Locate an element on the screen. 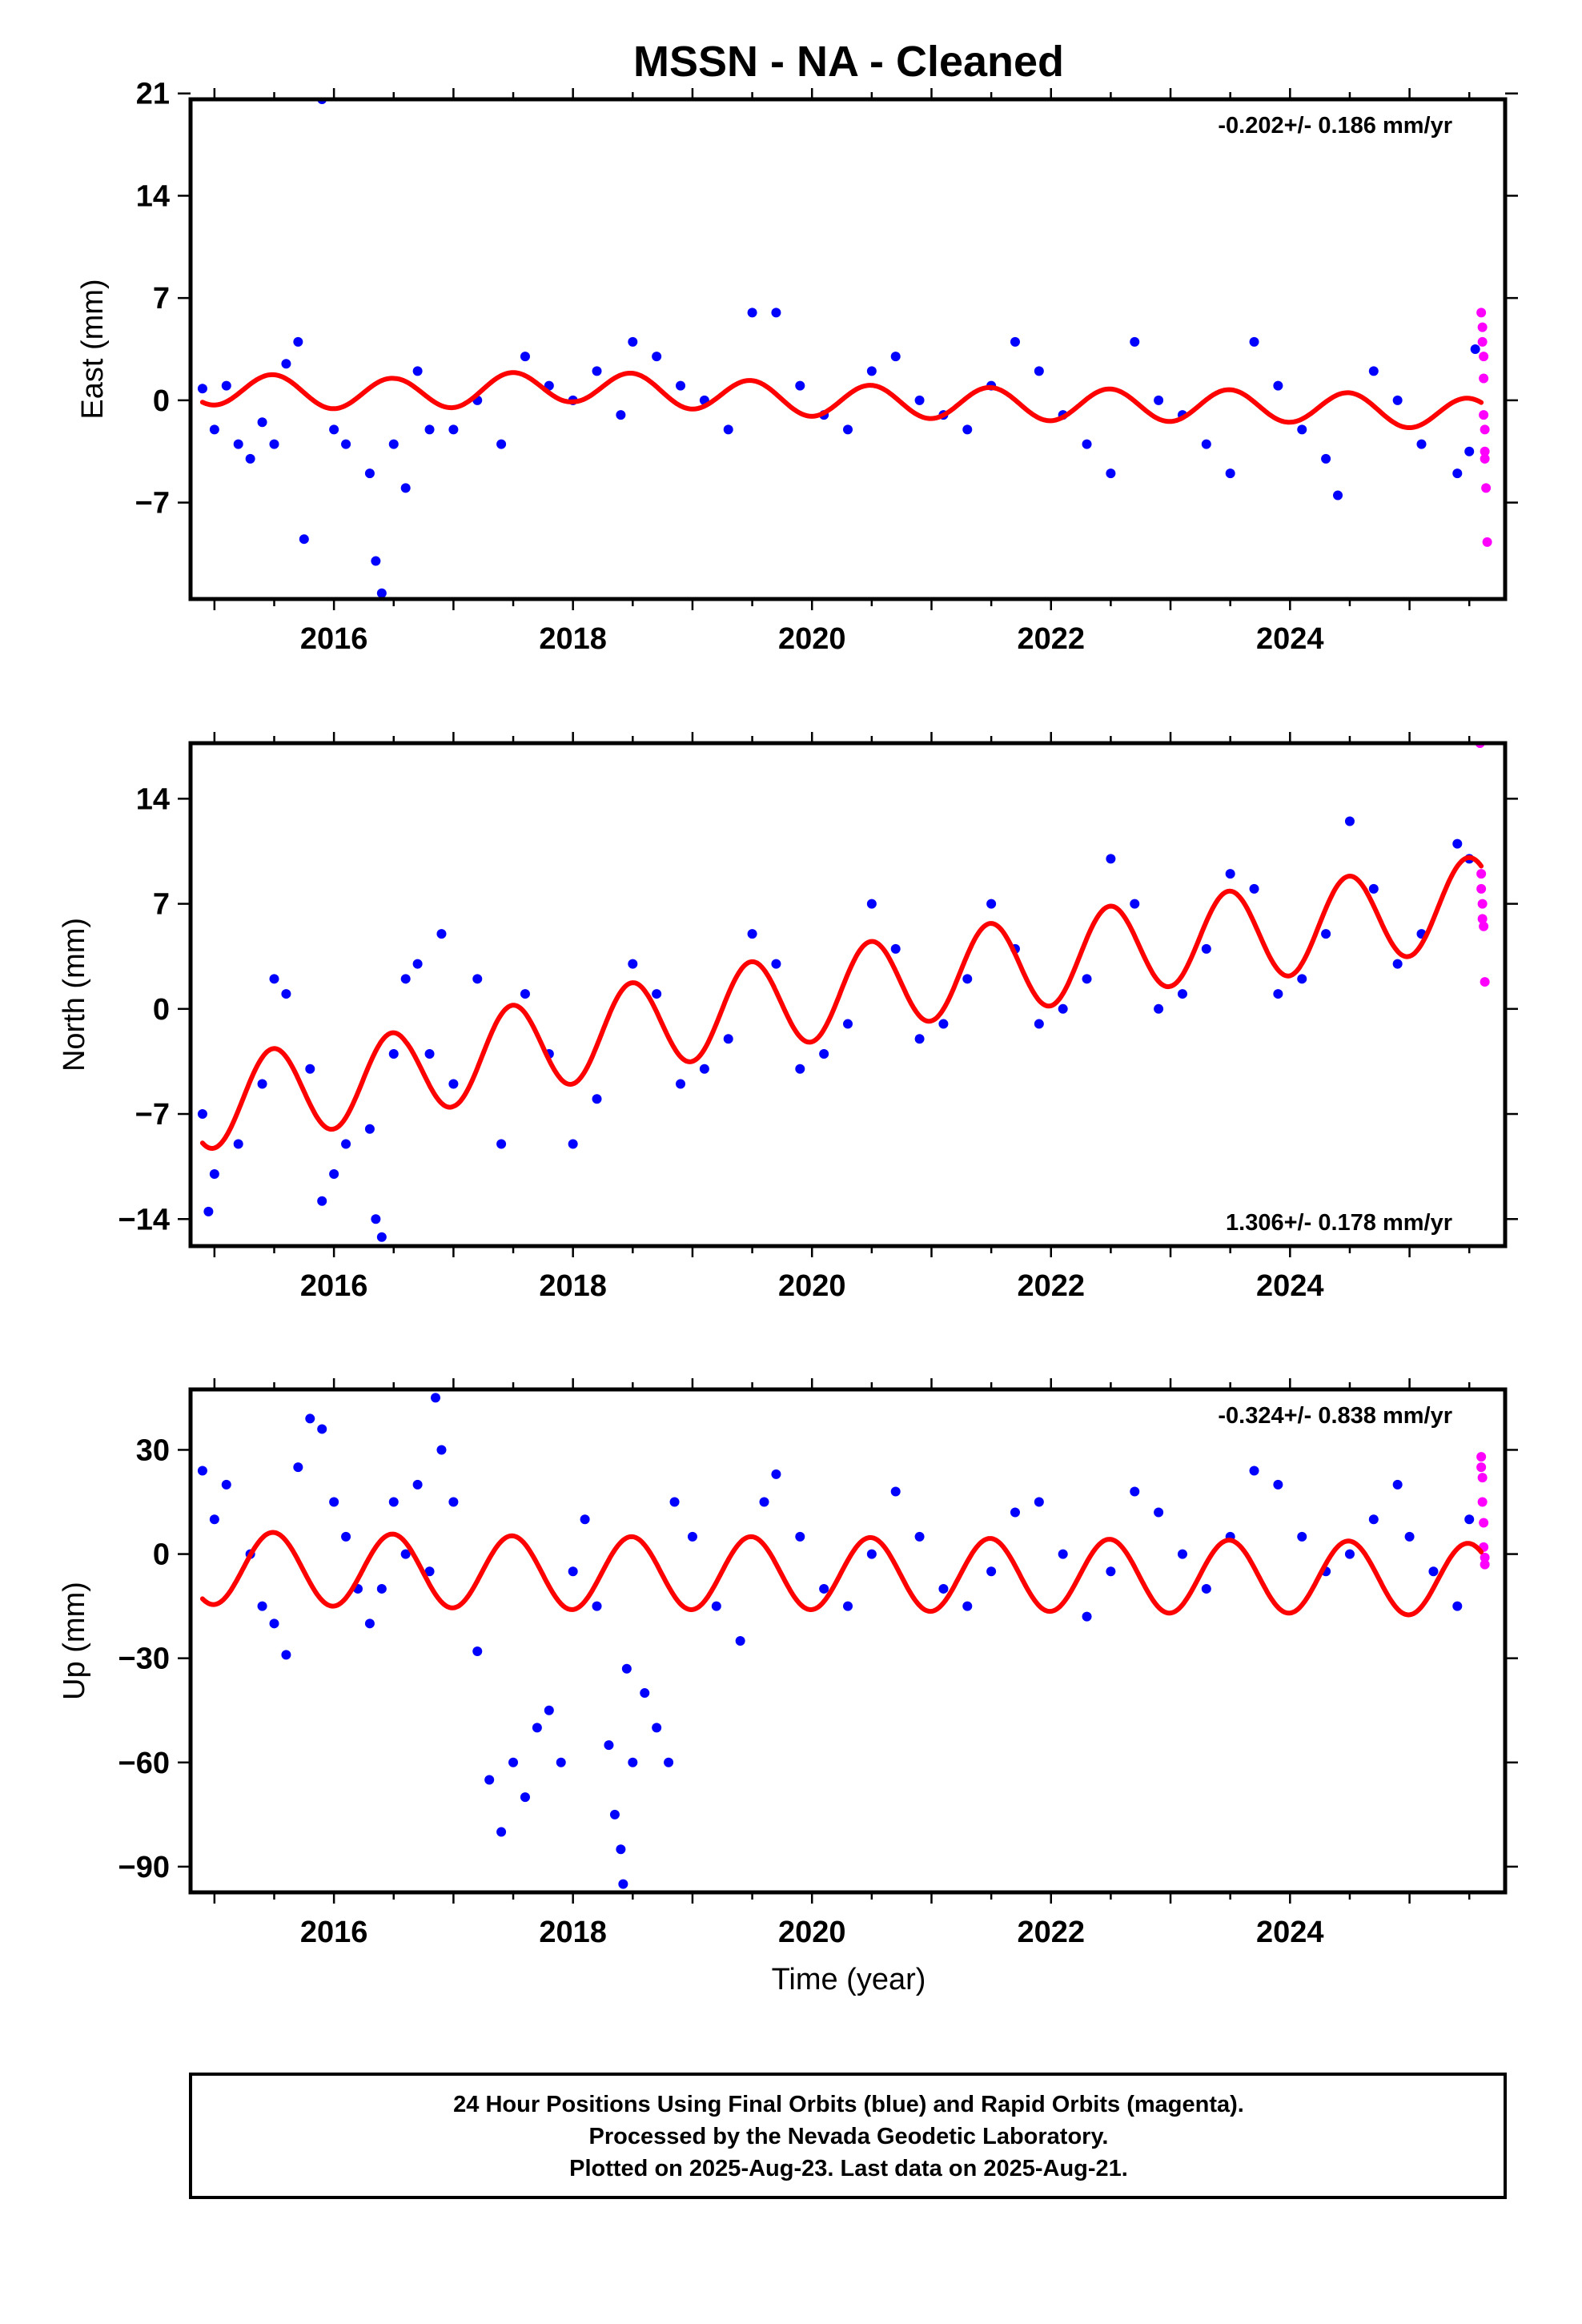 The image size is (1582, 2324). up-y-axis-label: Up (mm) is located at coordinates (74, 1641).